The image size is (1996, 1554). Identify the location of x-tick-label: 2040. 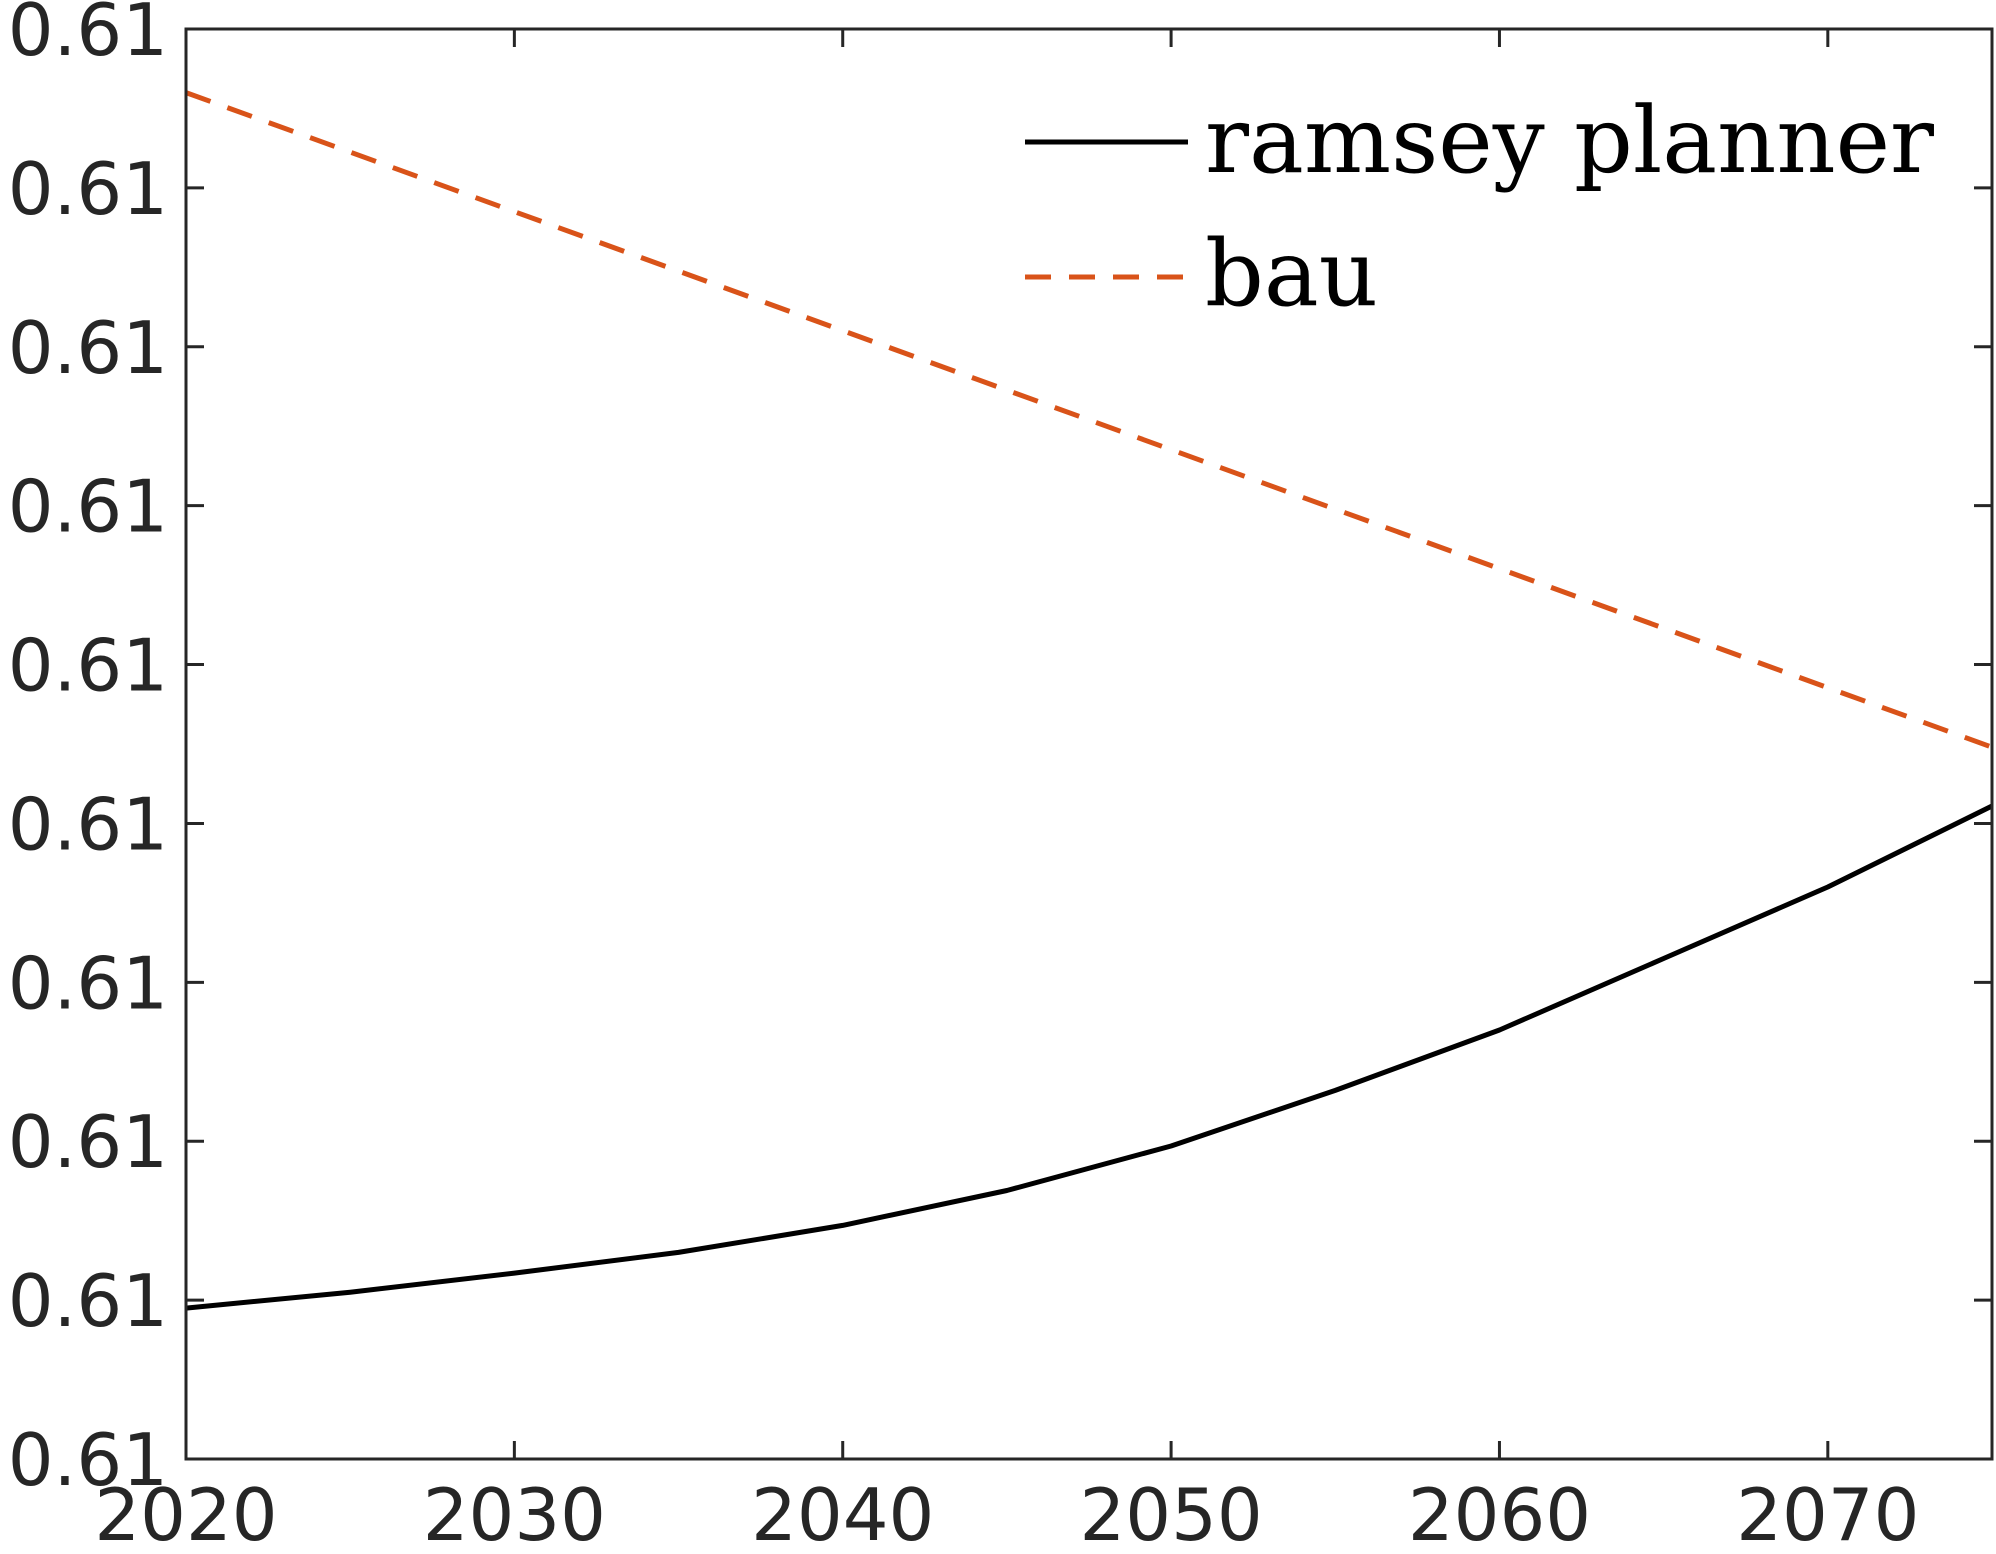
(842, 1513).